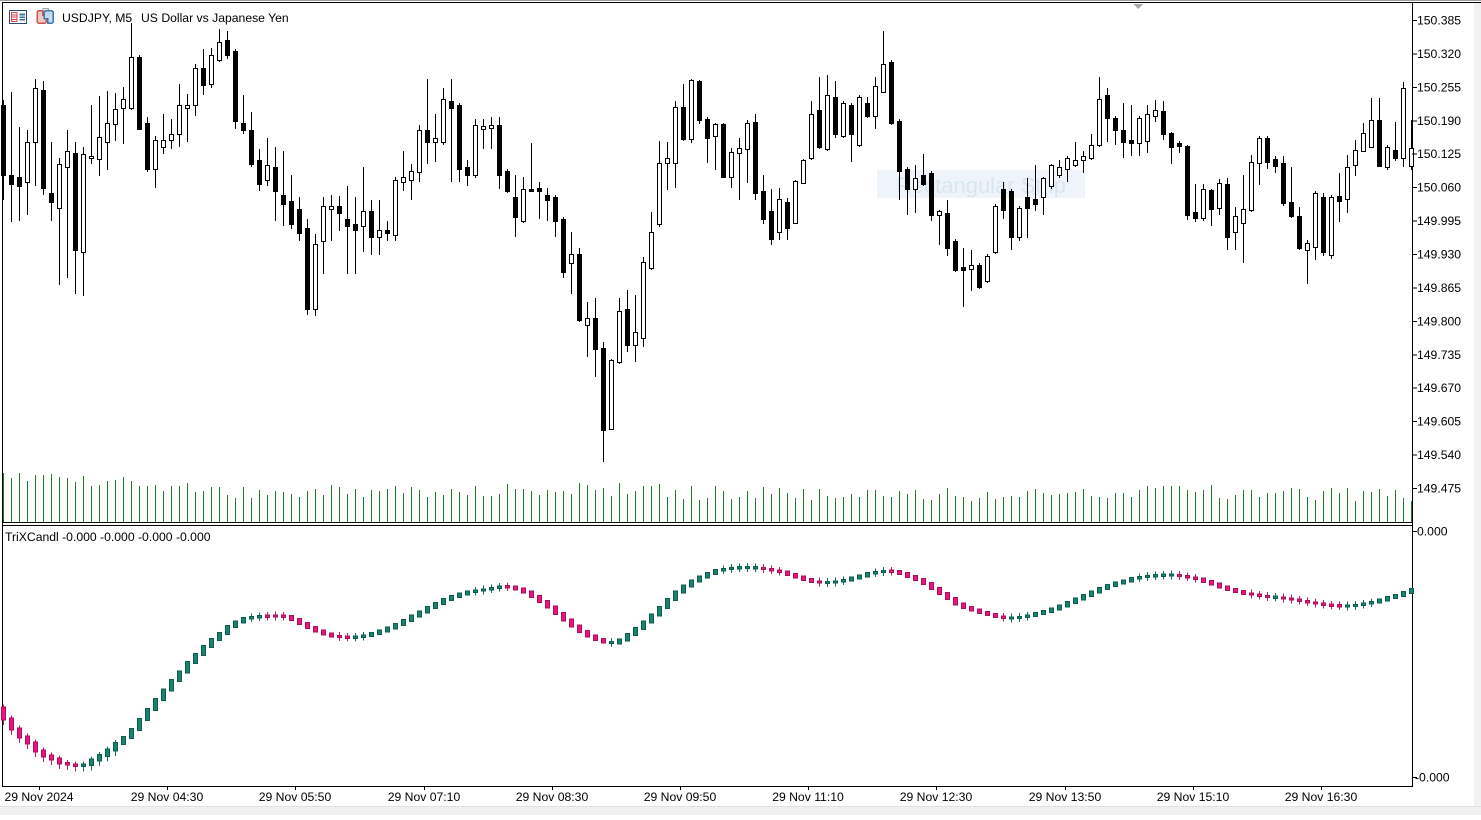  Describe the element at coordinates (1439, 221) in the screenshot. I see `svg-text: 149.995` at that location.